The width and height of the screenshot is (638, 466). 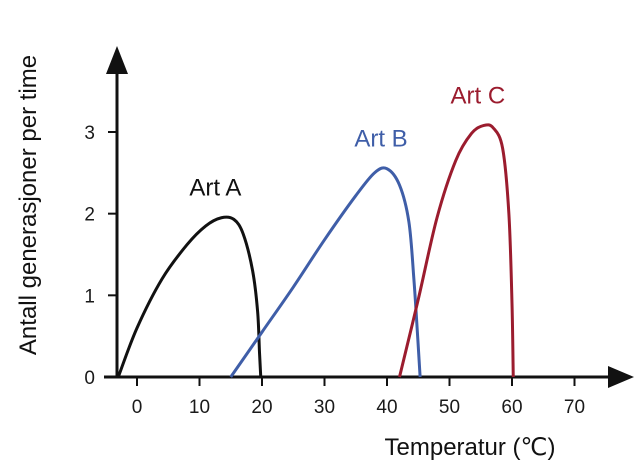 What do you see at coordinates (386, 407) in the screenshot?
I see `x-tick-label: 40` at bounding box center [386, 407].